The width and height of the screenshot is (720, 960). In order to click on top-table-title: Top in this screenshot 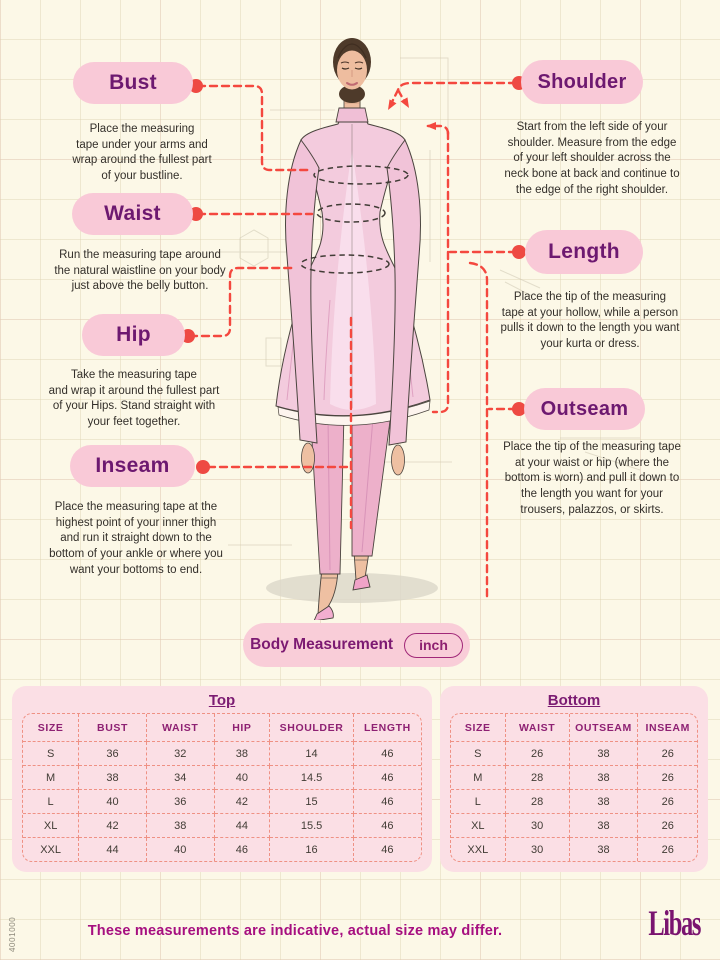, I will do `click(222, 700)`.